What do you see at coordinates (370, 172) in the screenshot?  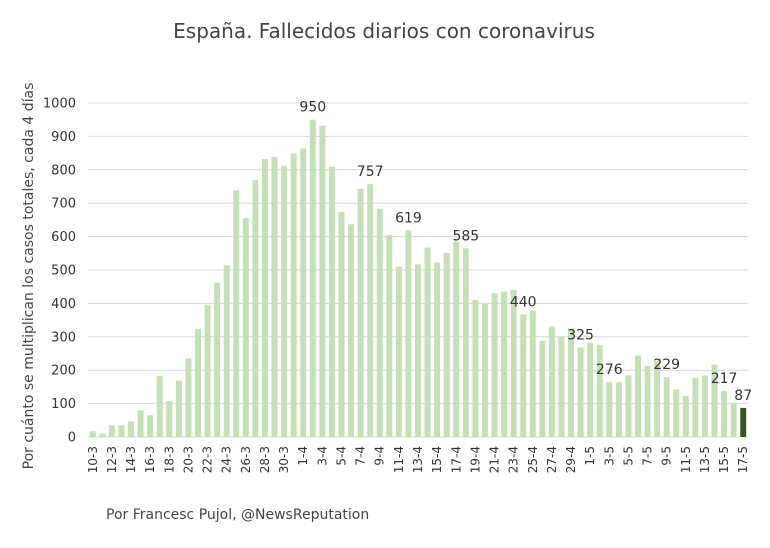 I see `data-label: 757` at bounding box center [370, 172].